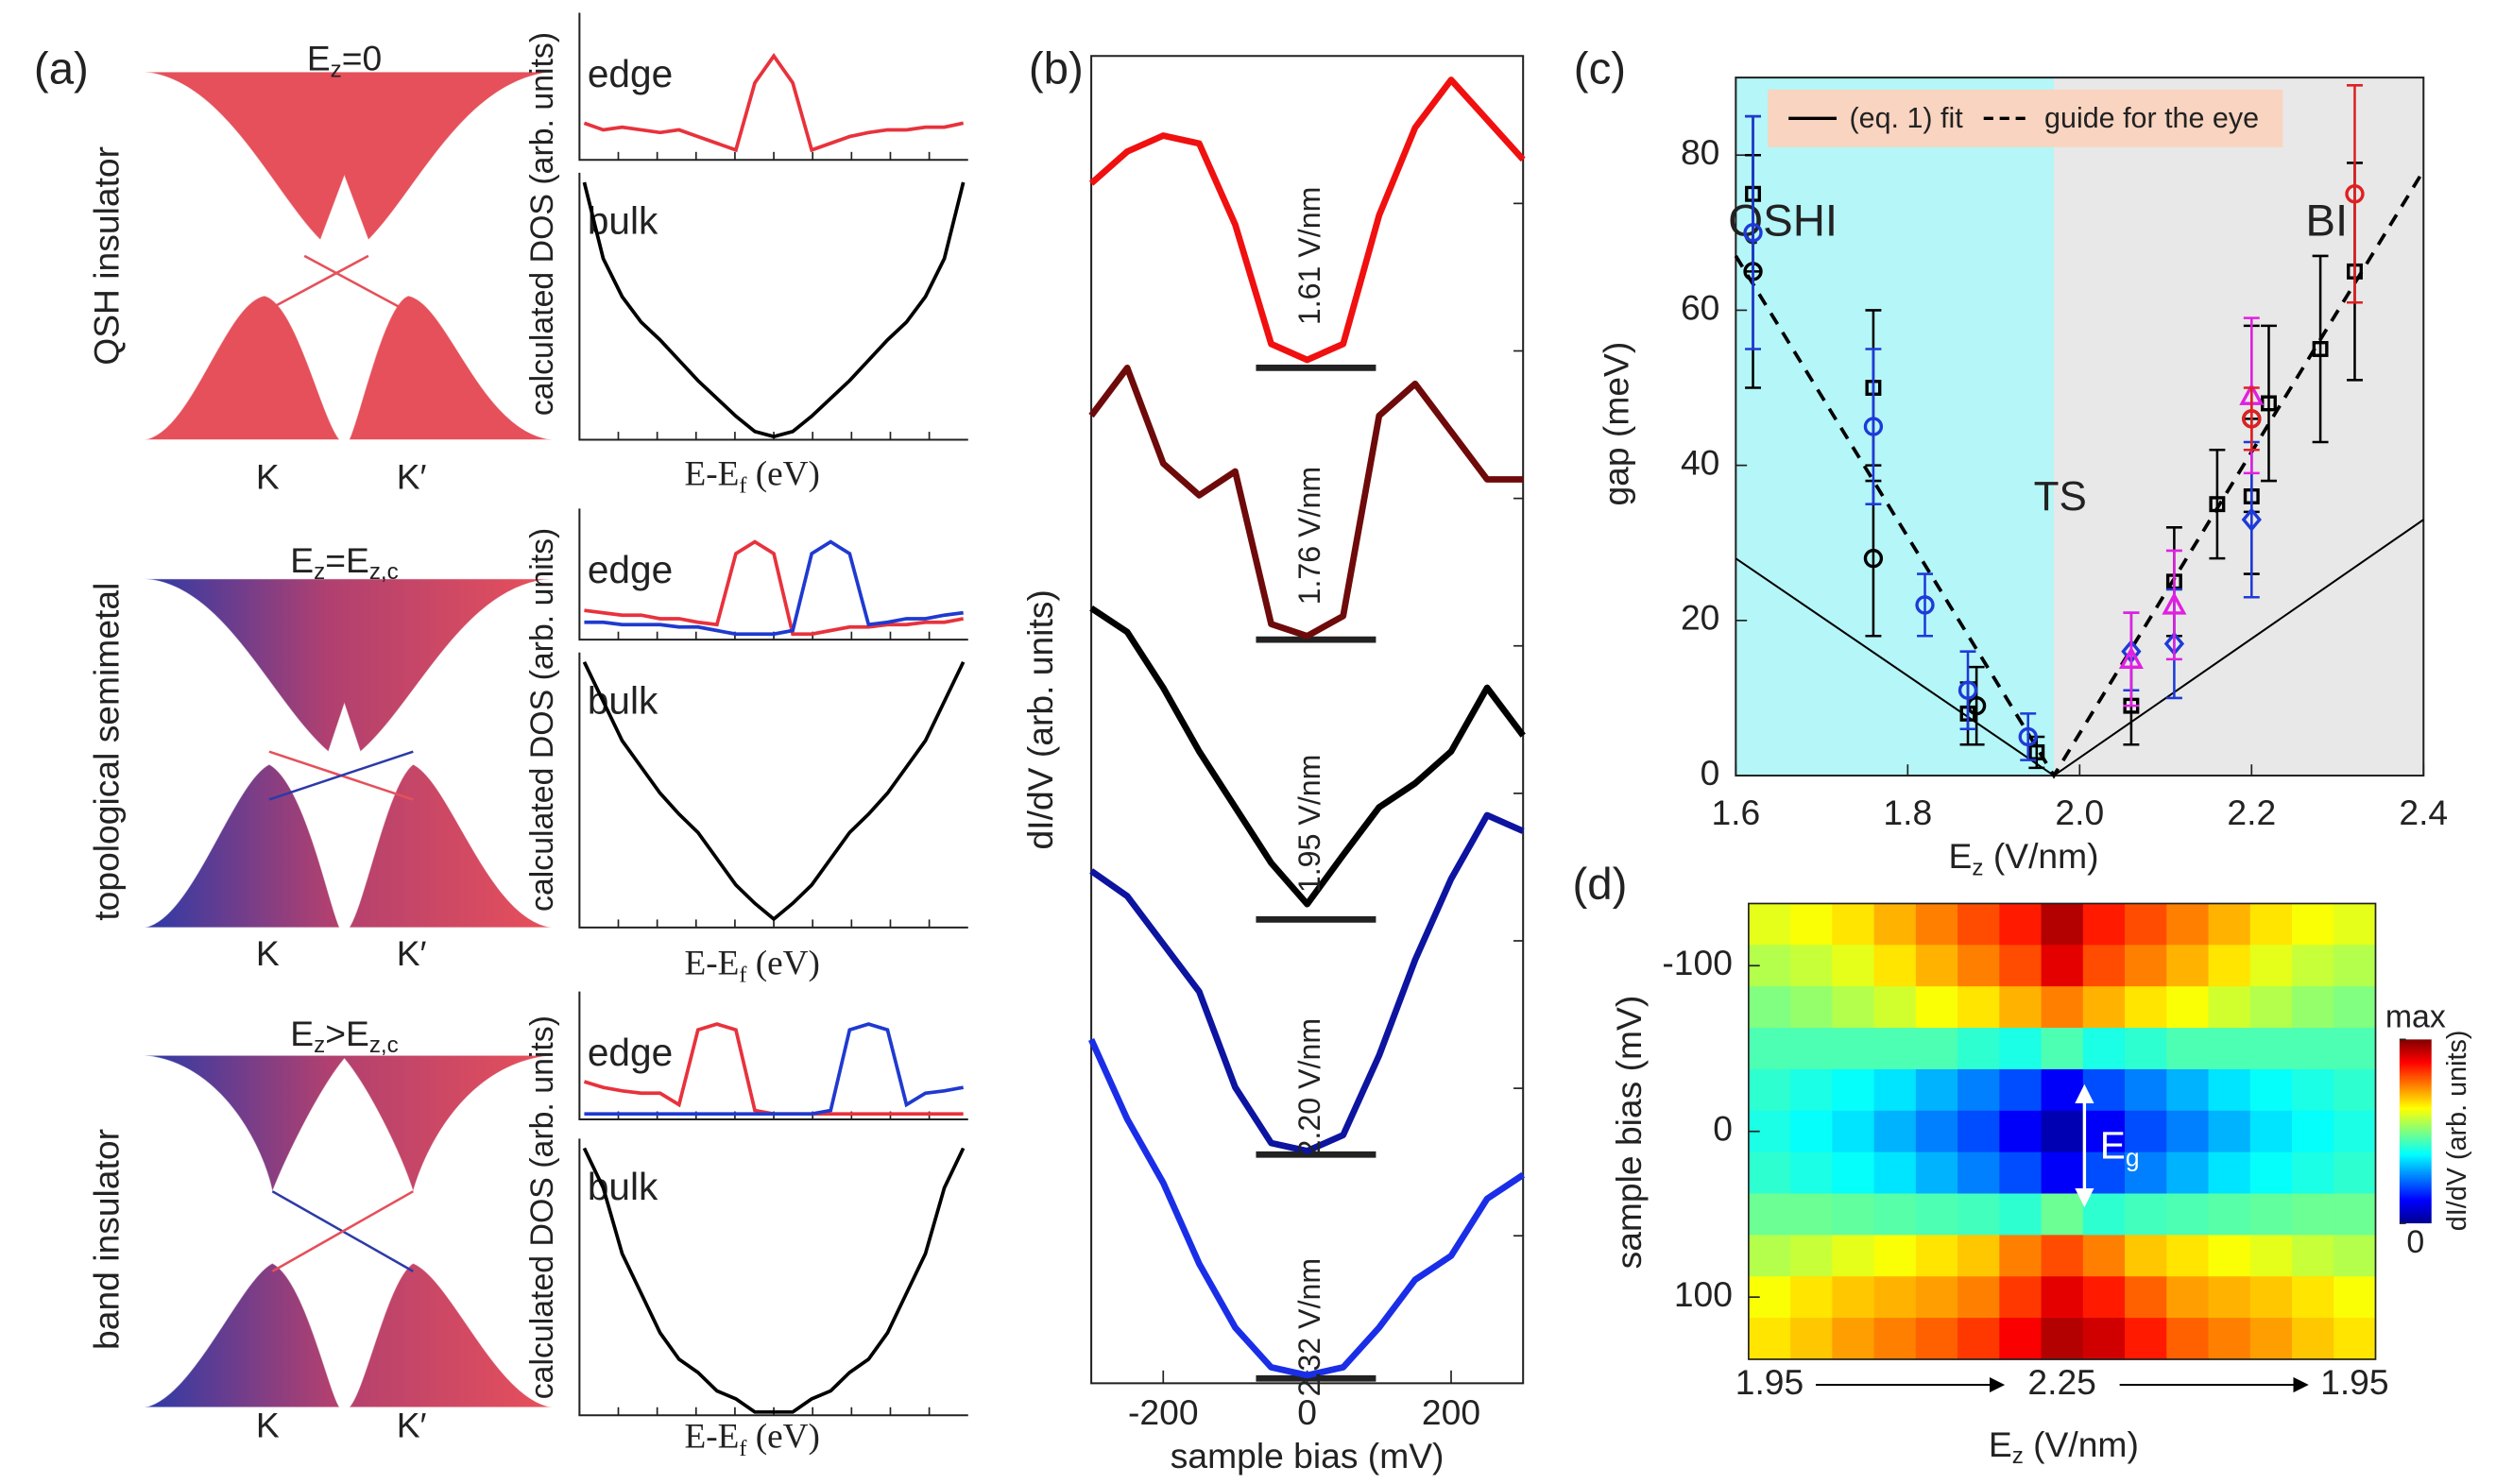 The image size is (2496, 1484). What do you see at coordinates (1723, 1129) in the screenshot?
I see `y-tick-label: 0` at bounding box center [1723, 1129].